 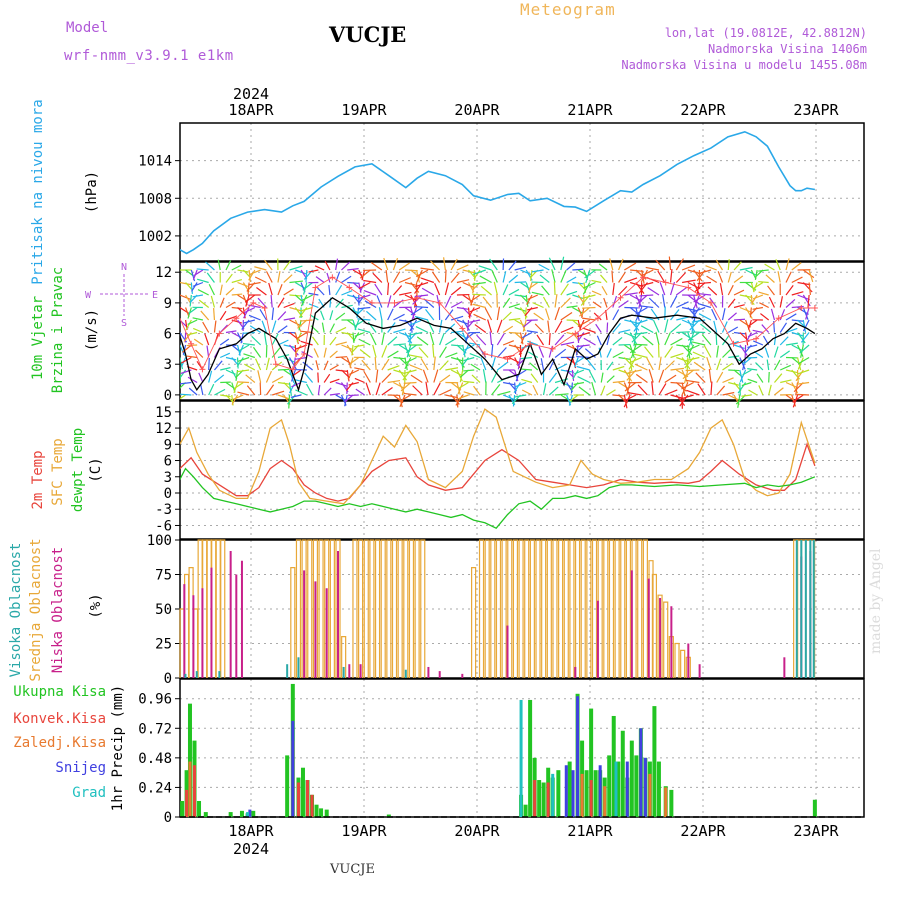 I want to click on model-elevation: Nadmorska Visina u modelu 1455.08m, so click(x=744, y=65).